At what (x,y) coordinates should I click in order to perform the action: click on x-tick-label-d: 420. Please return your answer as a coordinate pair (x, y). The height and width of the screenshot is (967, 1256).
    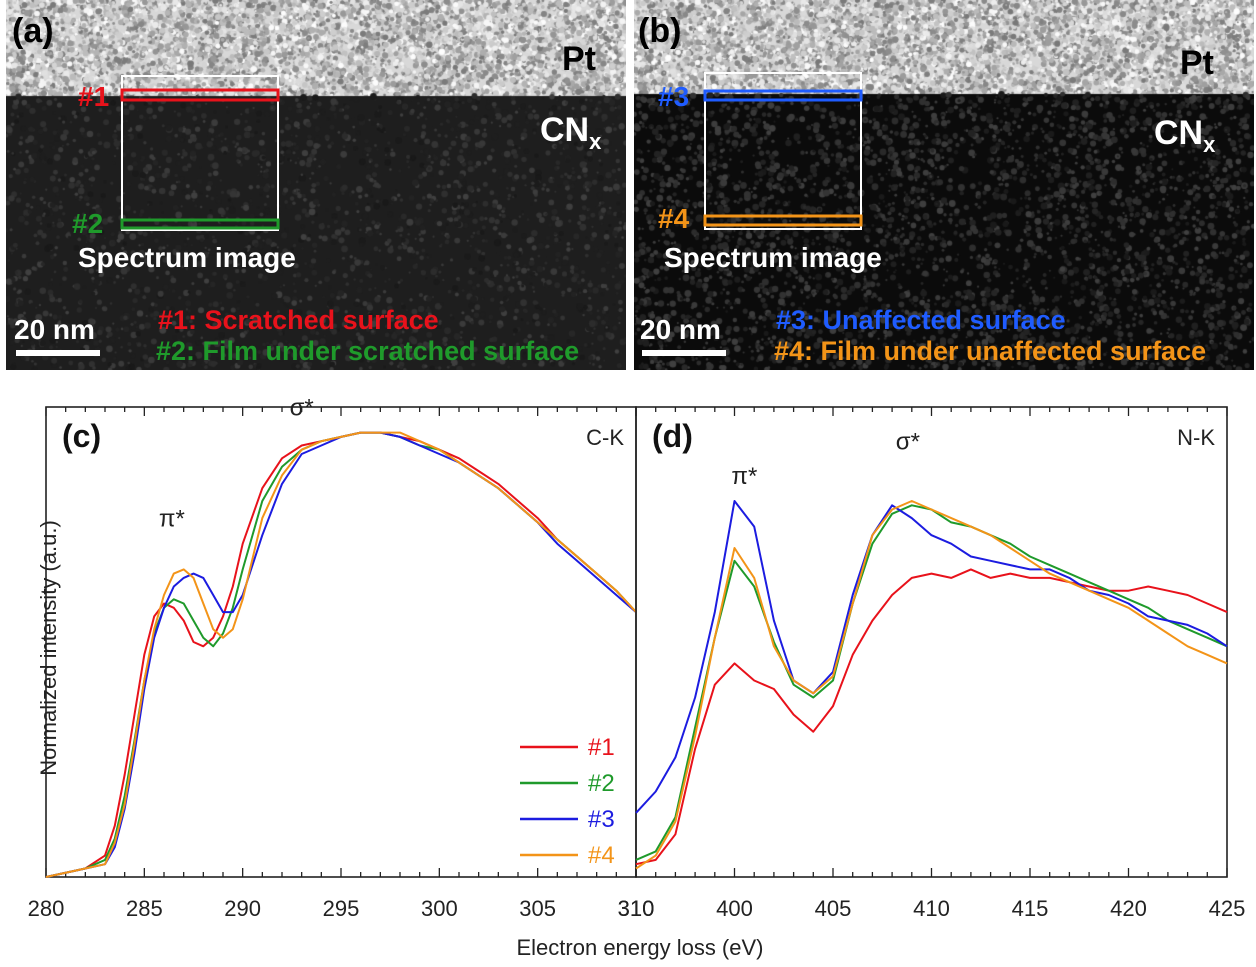
    Looking at the image, I should click on (1128, 908).